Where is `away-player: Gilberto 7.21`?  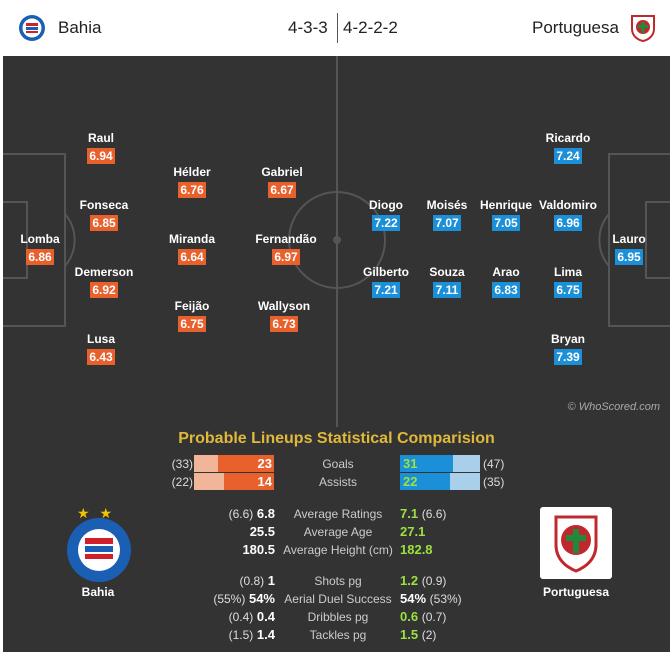 away-player: Gilberto 7.21 is located at coordinates (386, 282).